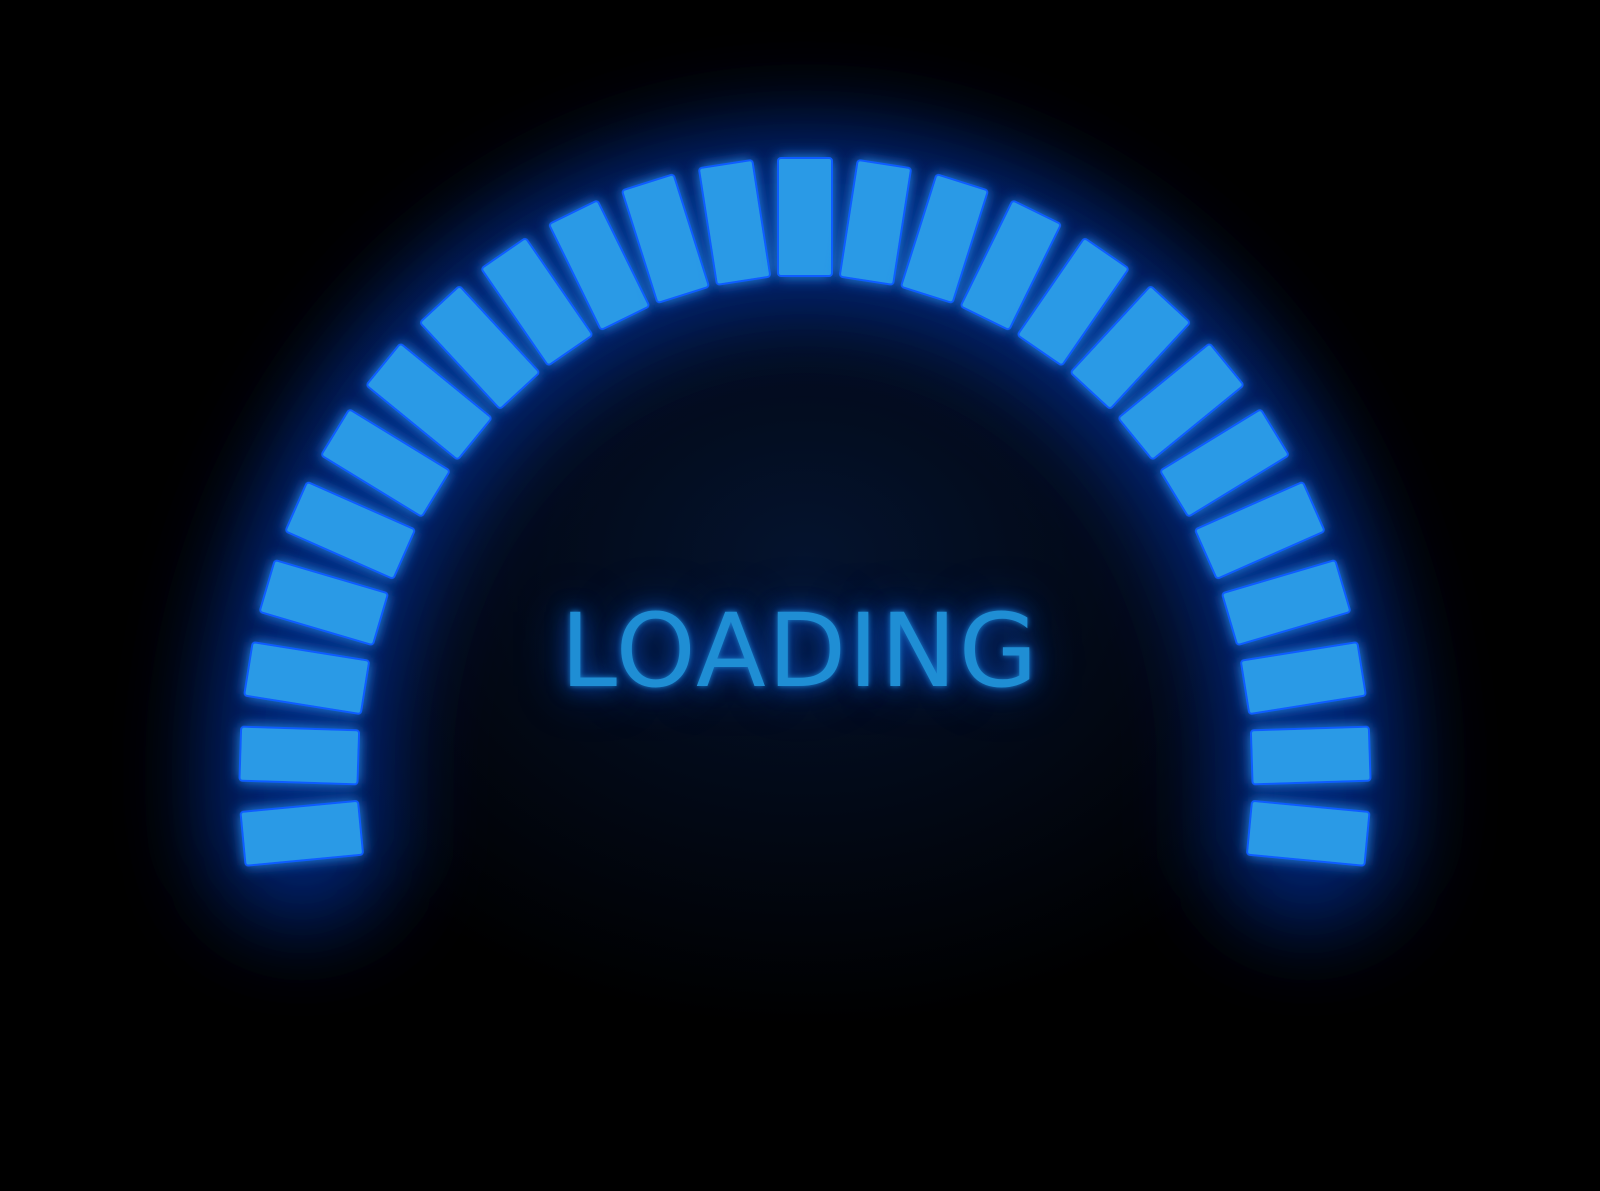  Describe the element at coordinates (800, 651) in the screenshot. I see `loading-label: LOADING` at that location.